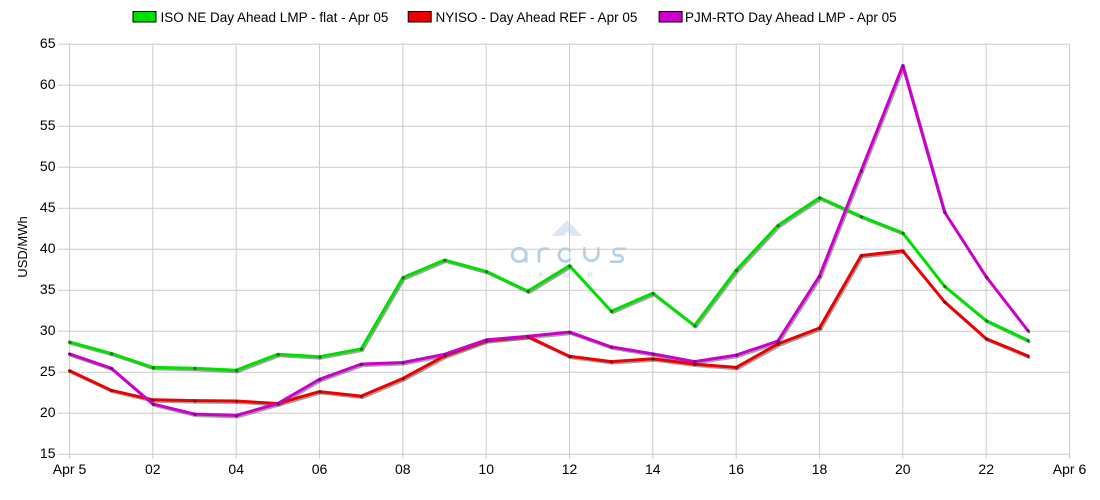 This screenshot has height=500, width=1100. What do you see at coordinates (48, 43) in the screenshot?
I see `svg-text: 65` at bounding box center [48, 43].